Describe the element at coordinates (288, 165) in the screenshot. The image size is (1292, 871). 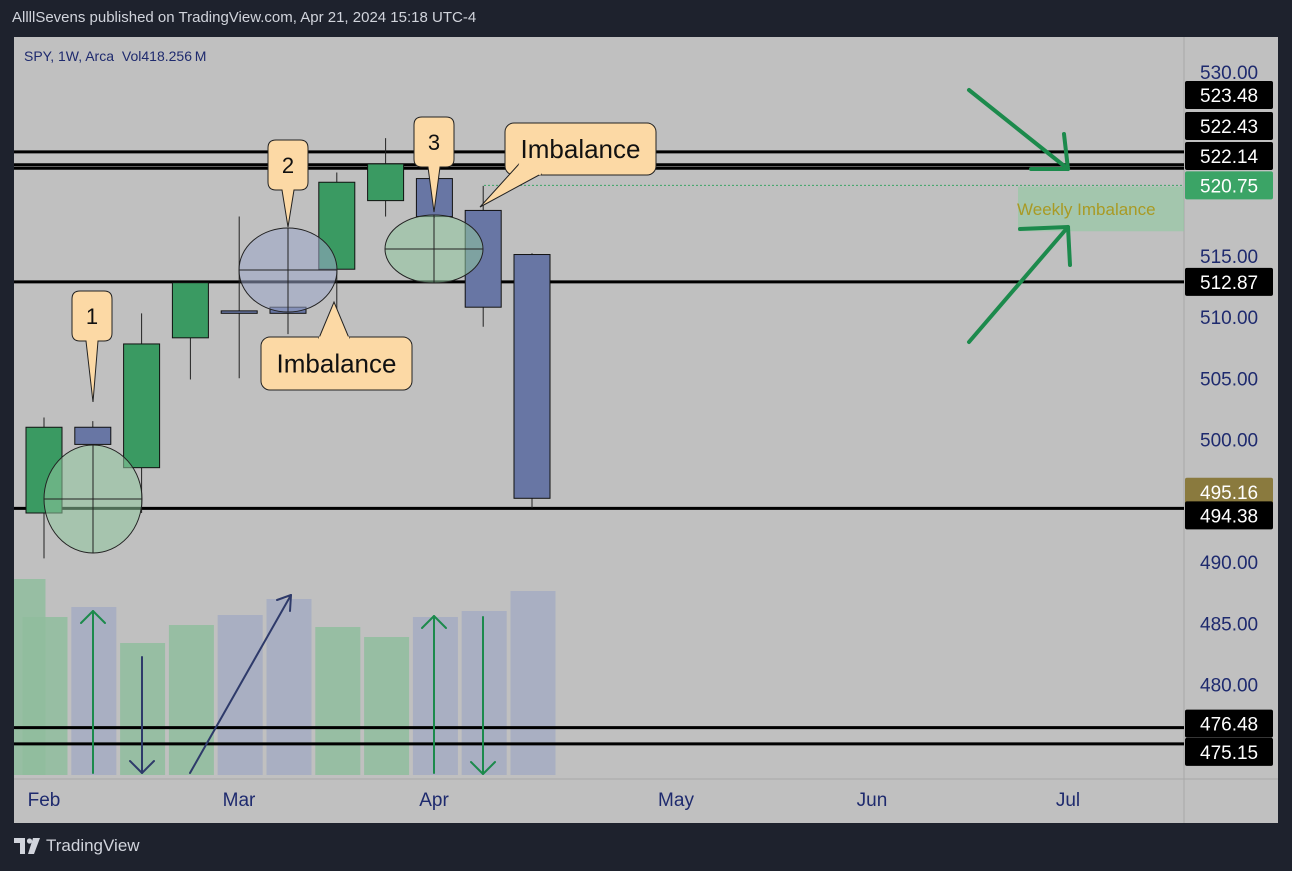
I see `callout-2-text: 2` at that location.